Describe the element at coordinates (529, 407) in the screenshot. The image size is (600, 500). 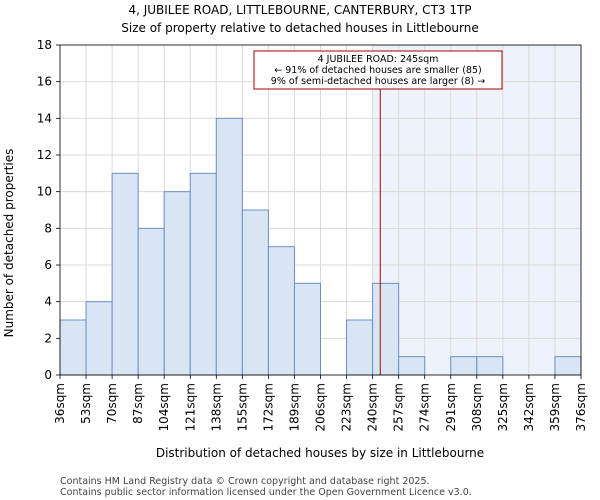
I see `x-tick-label: 342sqm` at that location.